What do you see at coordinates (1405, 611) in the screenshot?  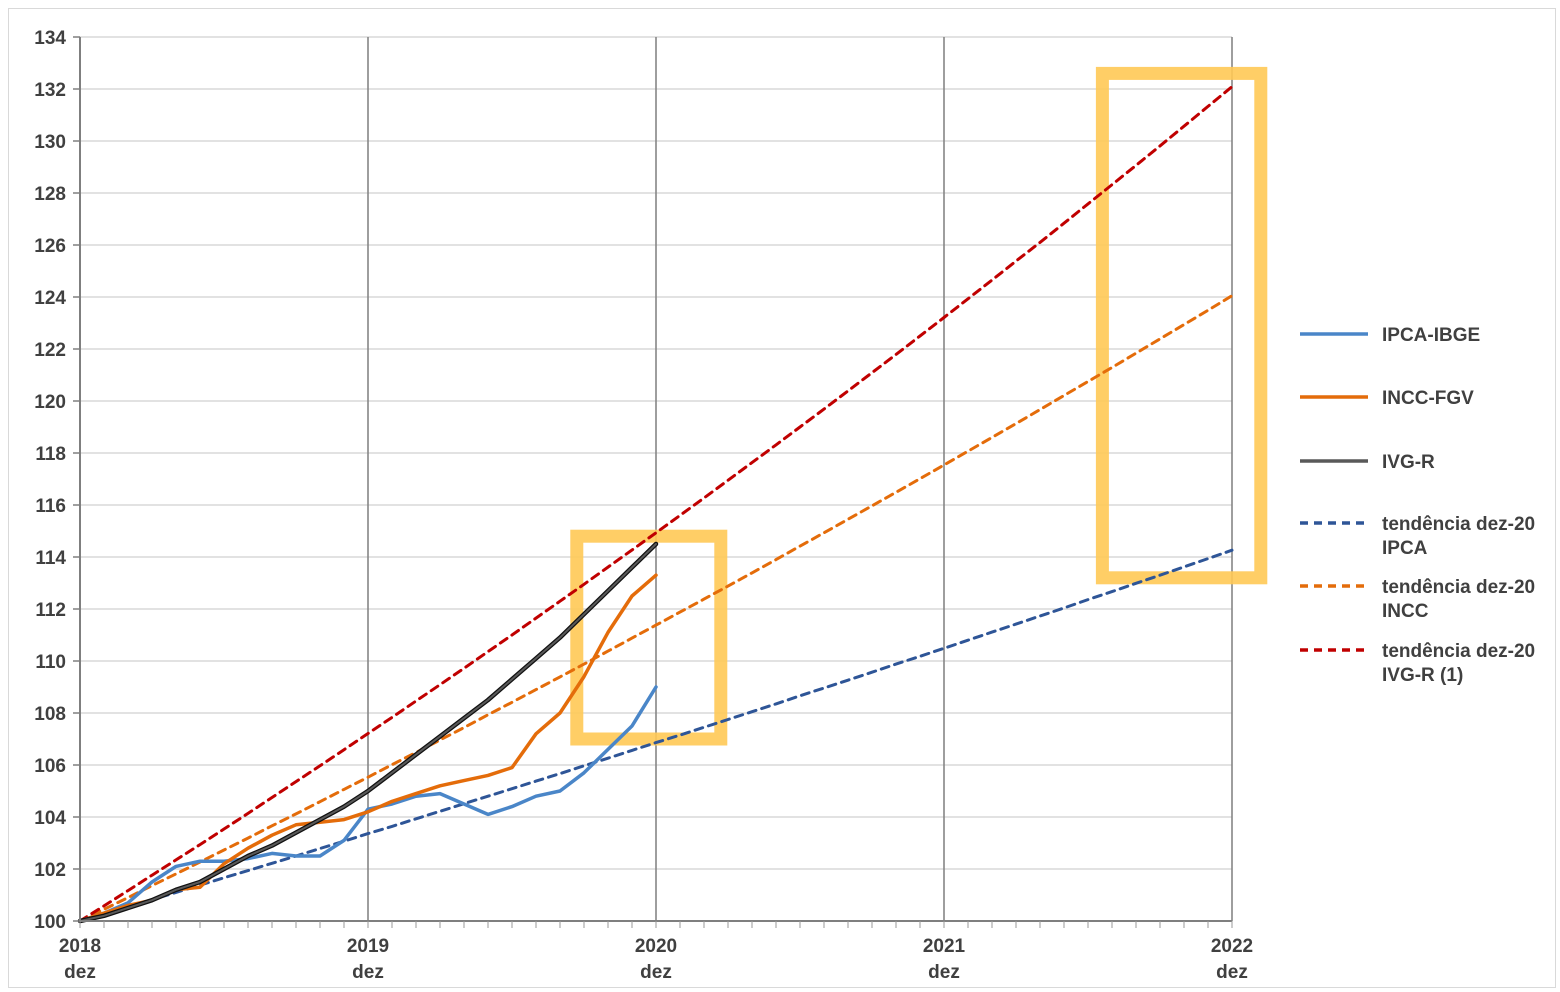 I see `legend-label-line: INCC` at bounding box center [1405, 611].